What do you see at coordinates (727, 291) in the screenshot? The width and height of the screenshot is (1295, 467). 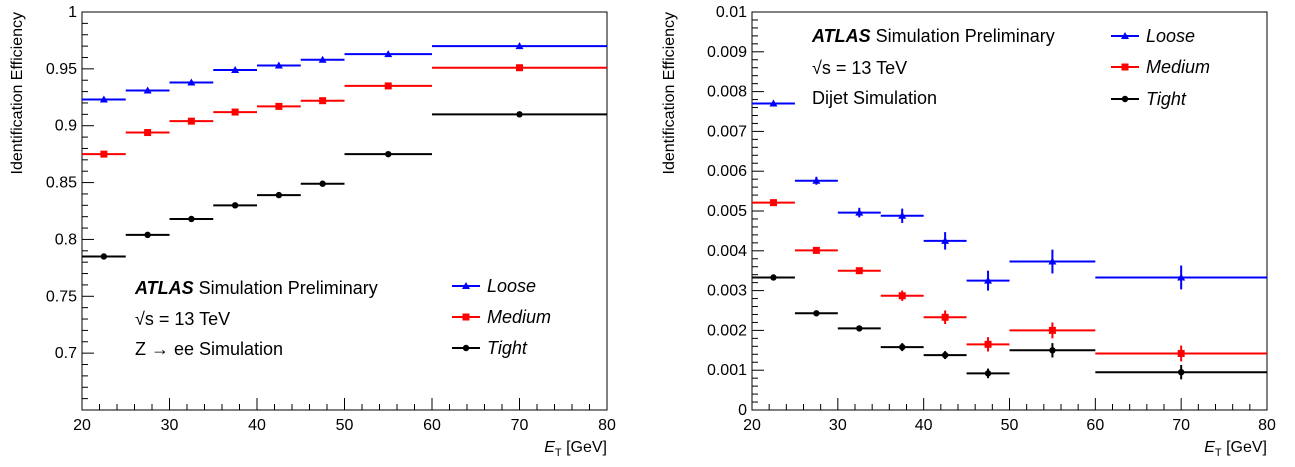 I see `y-tick-label: 0.003` at bounding box center [727, 291].